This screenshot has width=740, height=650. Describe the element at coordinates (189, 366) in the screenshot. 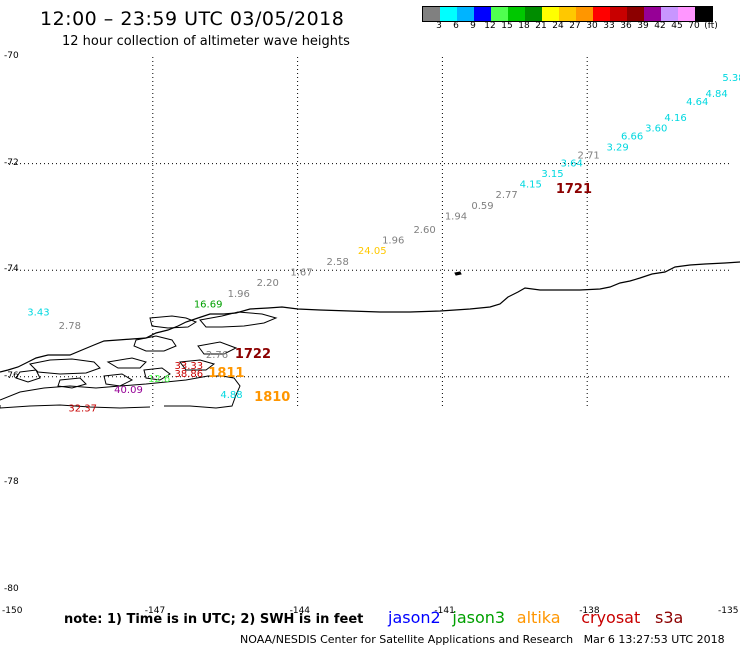

I see `wave-height-value: 33.33` at that location.